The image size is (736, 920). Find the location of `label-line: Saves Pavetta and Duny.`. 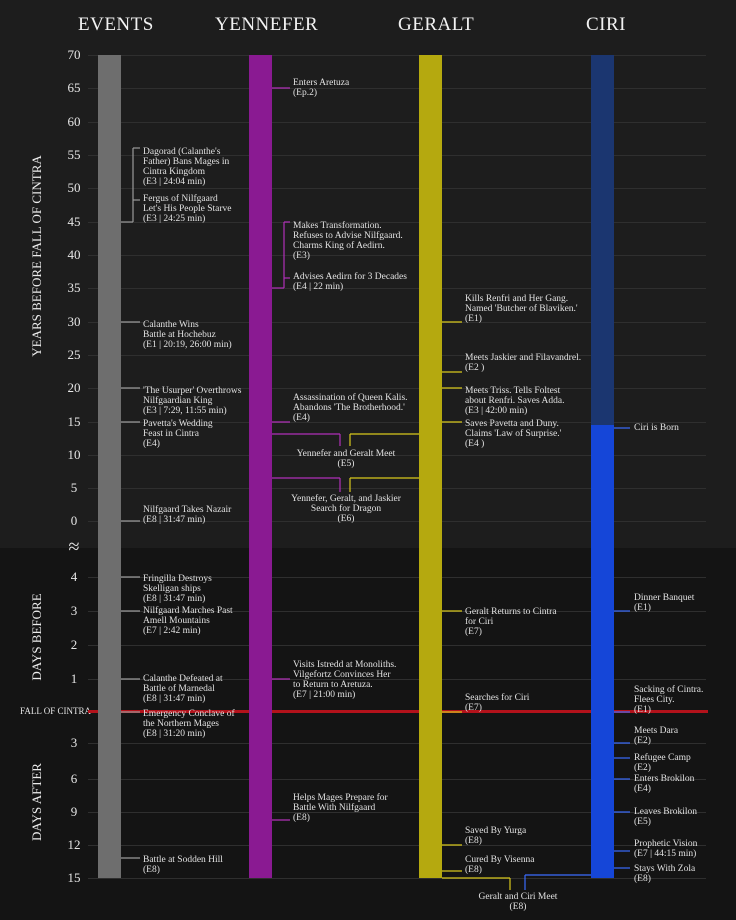

label-line: Saves Pavetta and Duny. is located at coordinates (512, 424).